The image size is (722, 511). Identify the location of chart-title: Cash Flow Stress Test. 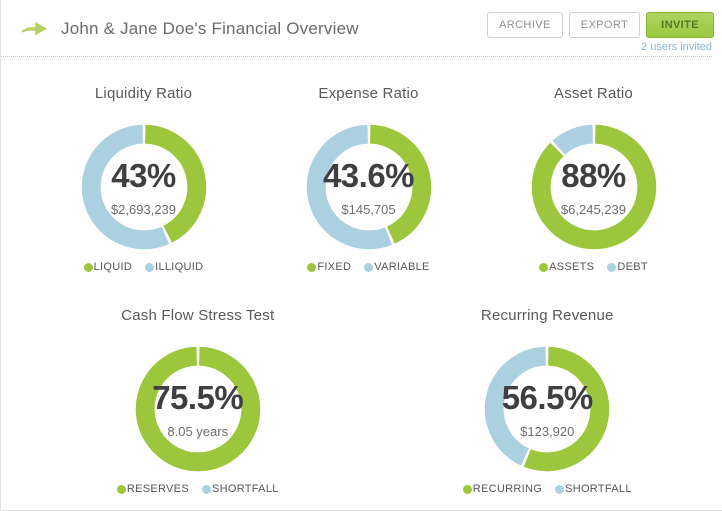
(198, 315).